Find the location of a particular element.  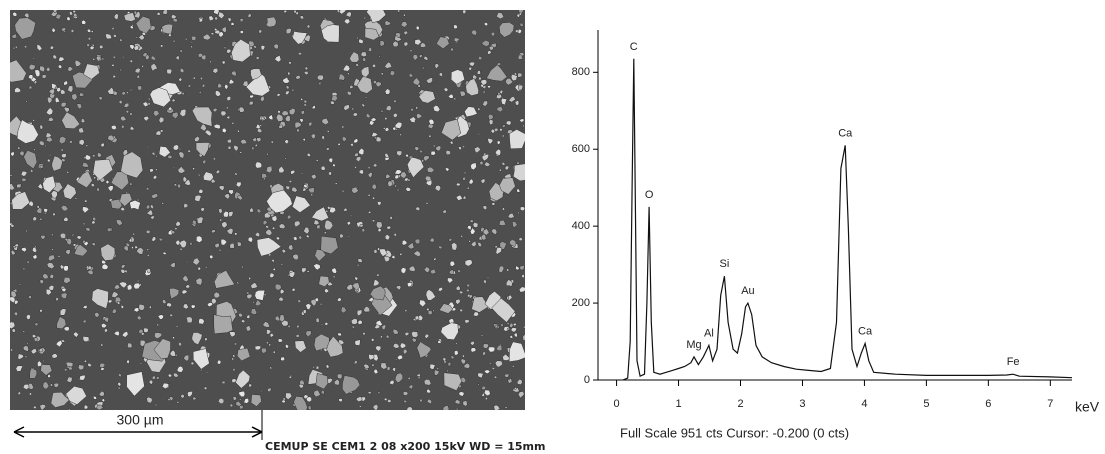

x-tick-label: 5 is located at coordinates (926, 404).